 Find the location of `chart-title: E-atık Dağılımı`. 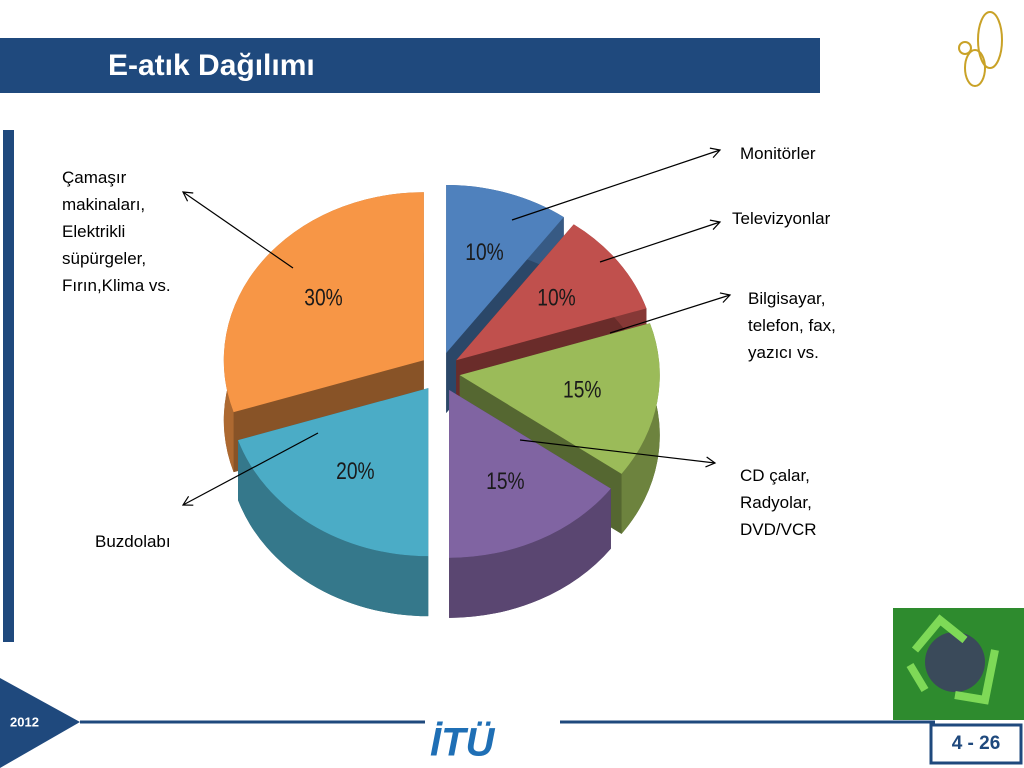

chart-title: E-atık Dağılımı is located at coordinates (211, 65).